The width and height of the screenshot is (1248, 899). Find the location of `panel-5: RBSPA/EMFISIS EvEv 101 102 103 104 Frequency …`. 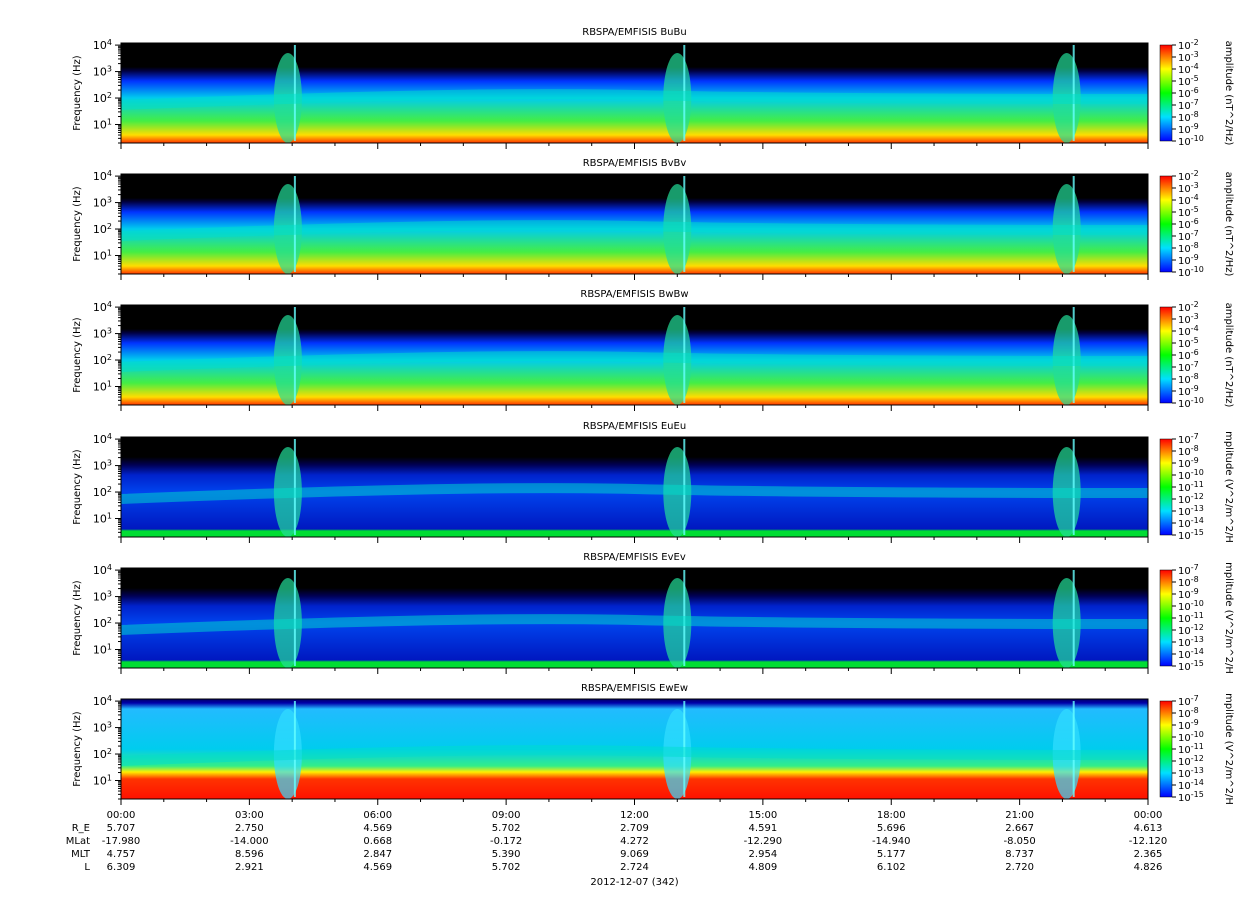

panel-5: RBSPA/EMFISIS EvEv 101 102 103 104 Frequency … is located at coordinates (653, 613).